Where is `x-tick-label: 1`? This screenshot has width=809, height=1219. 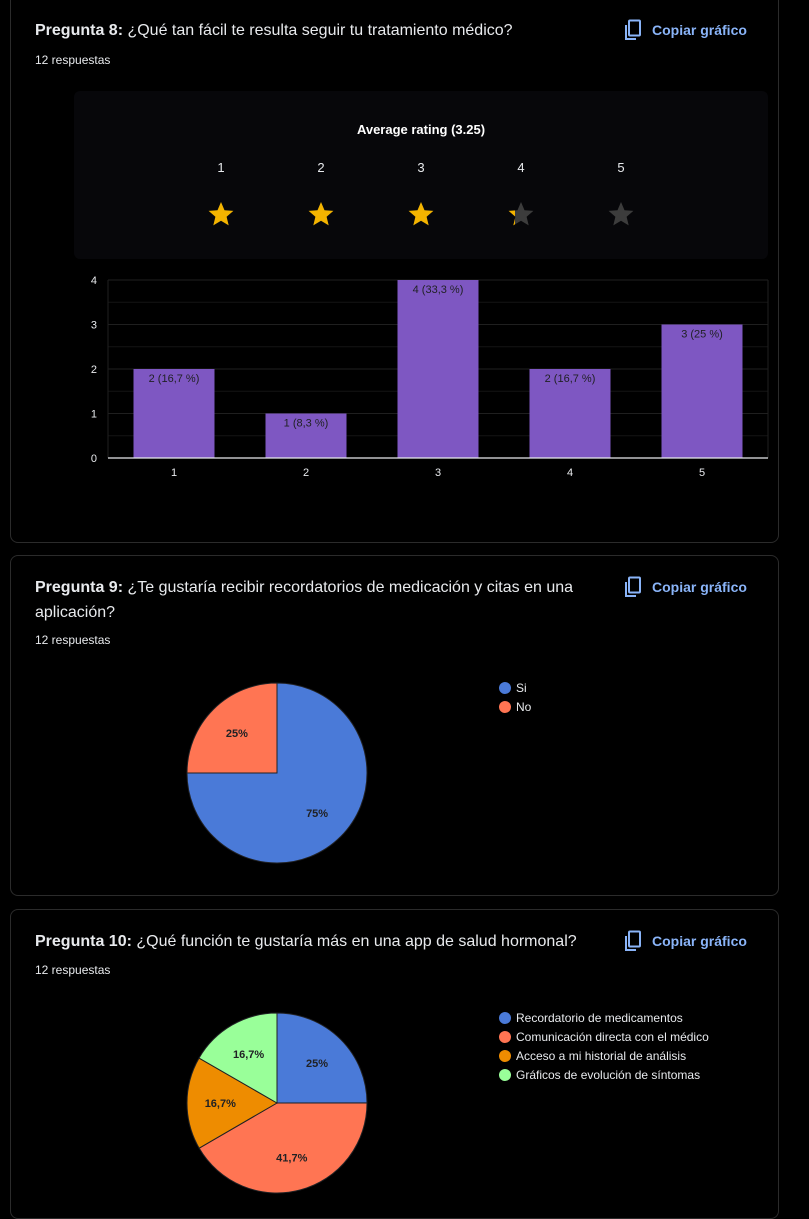
x-tick-label: 1 is located at coordinates (174, 473).